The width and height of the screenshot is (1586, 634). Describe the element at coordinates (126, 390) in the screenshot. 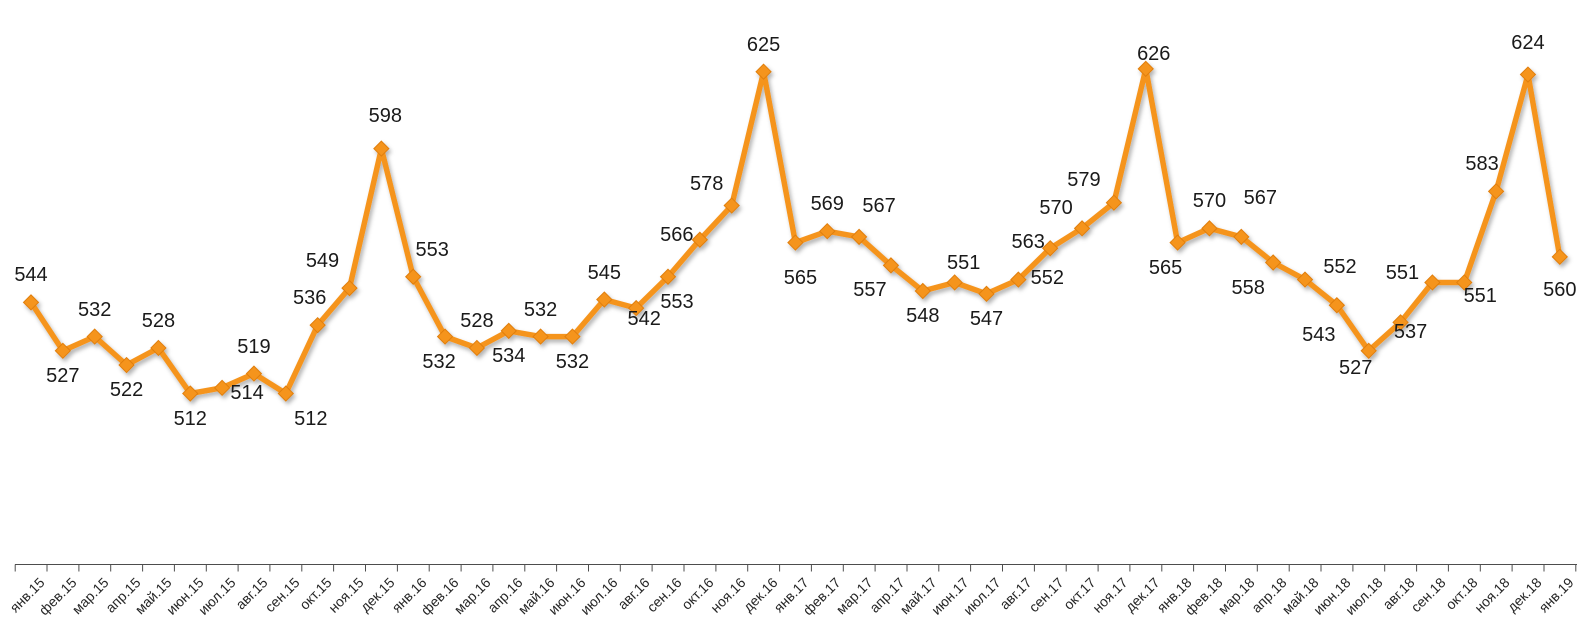

I see `data-label: 522` at that location.